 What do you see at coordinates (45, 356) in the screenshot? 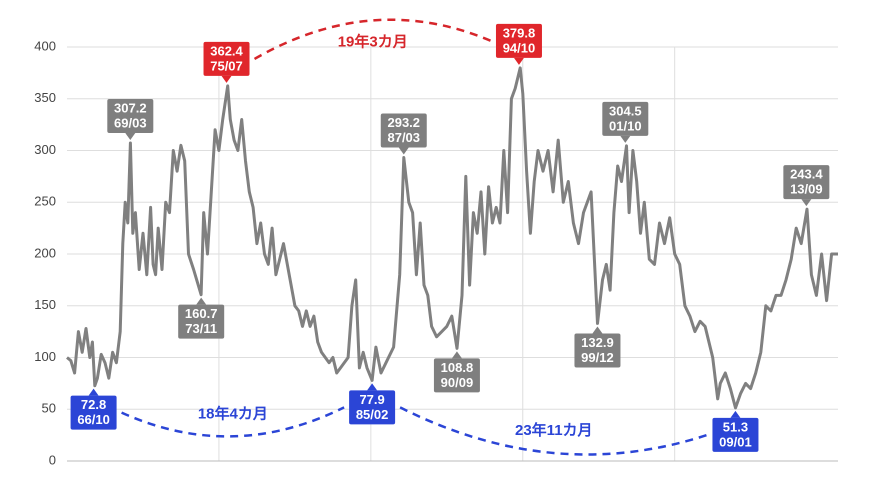
I see `y-tick-label: 100` at bounding box center [45, 356].